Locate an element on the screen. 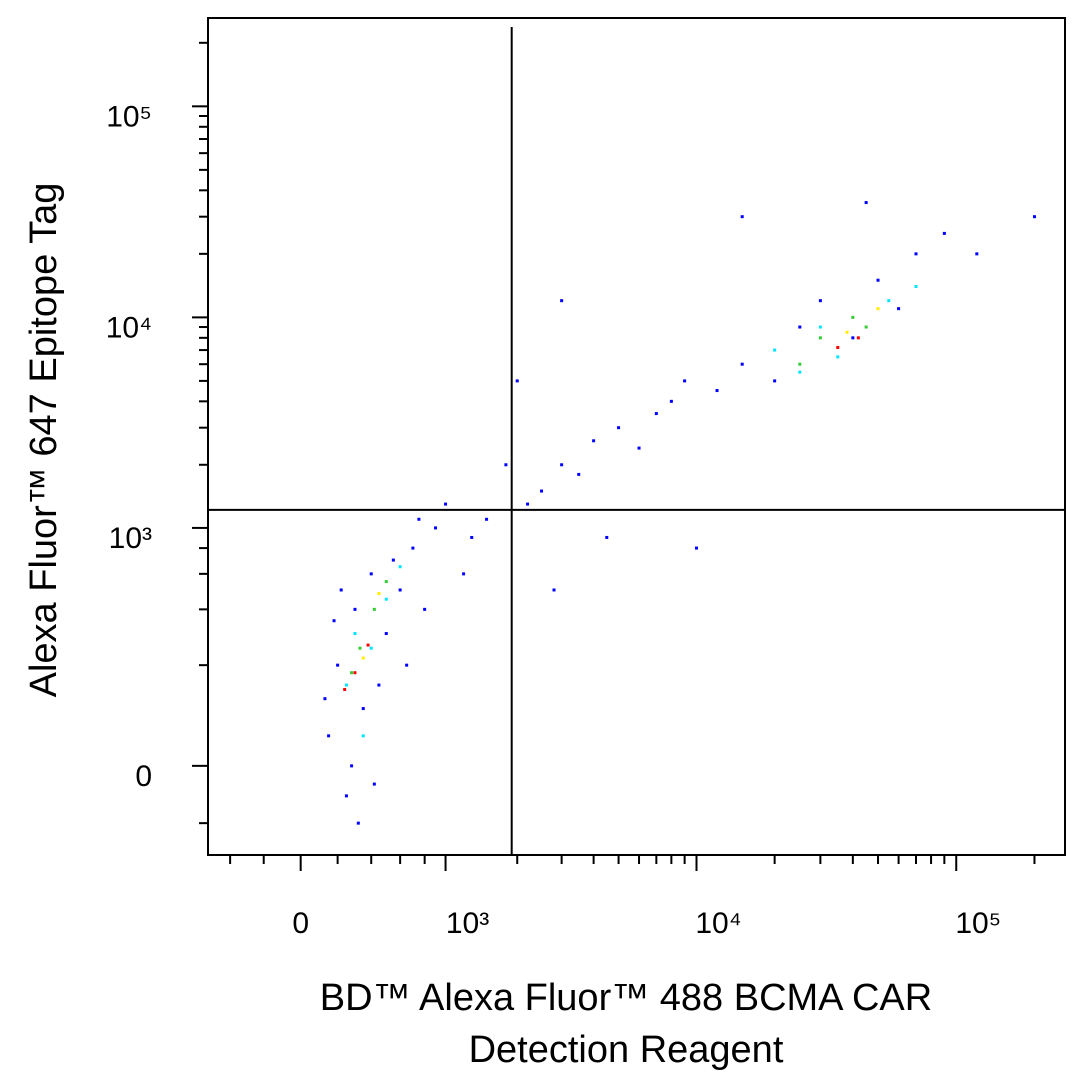 This screenshot has width=1086, height=1090. x-axis-label: Detection Reagent is located at coordinates (626, 1050).